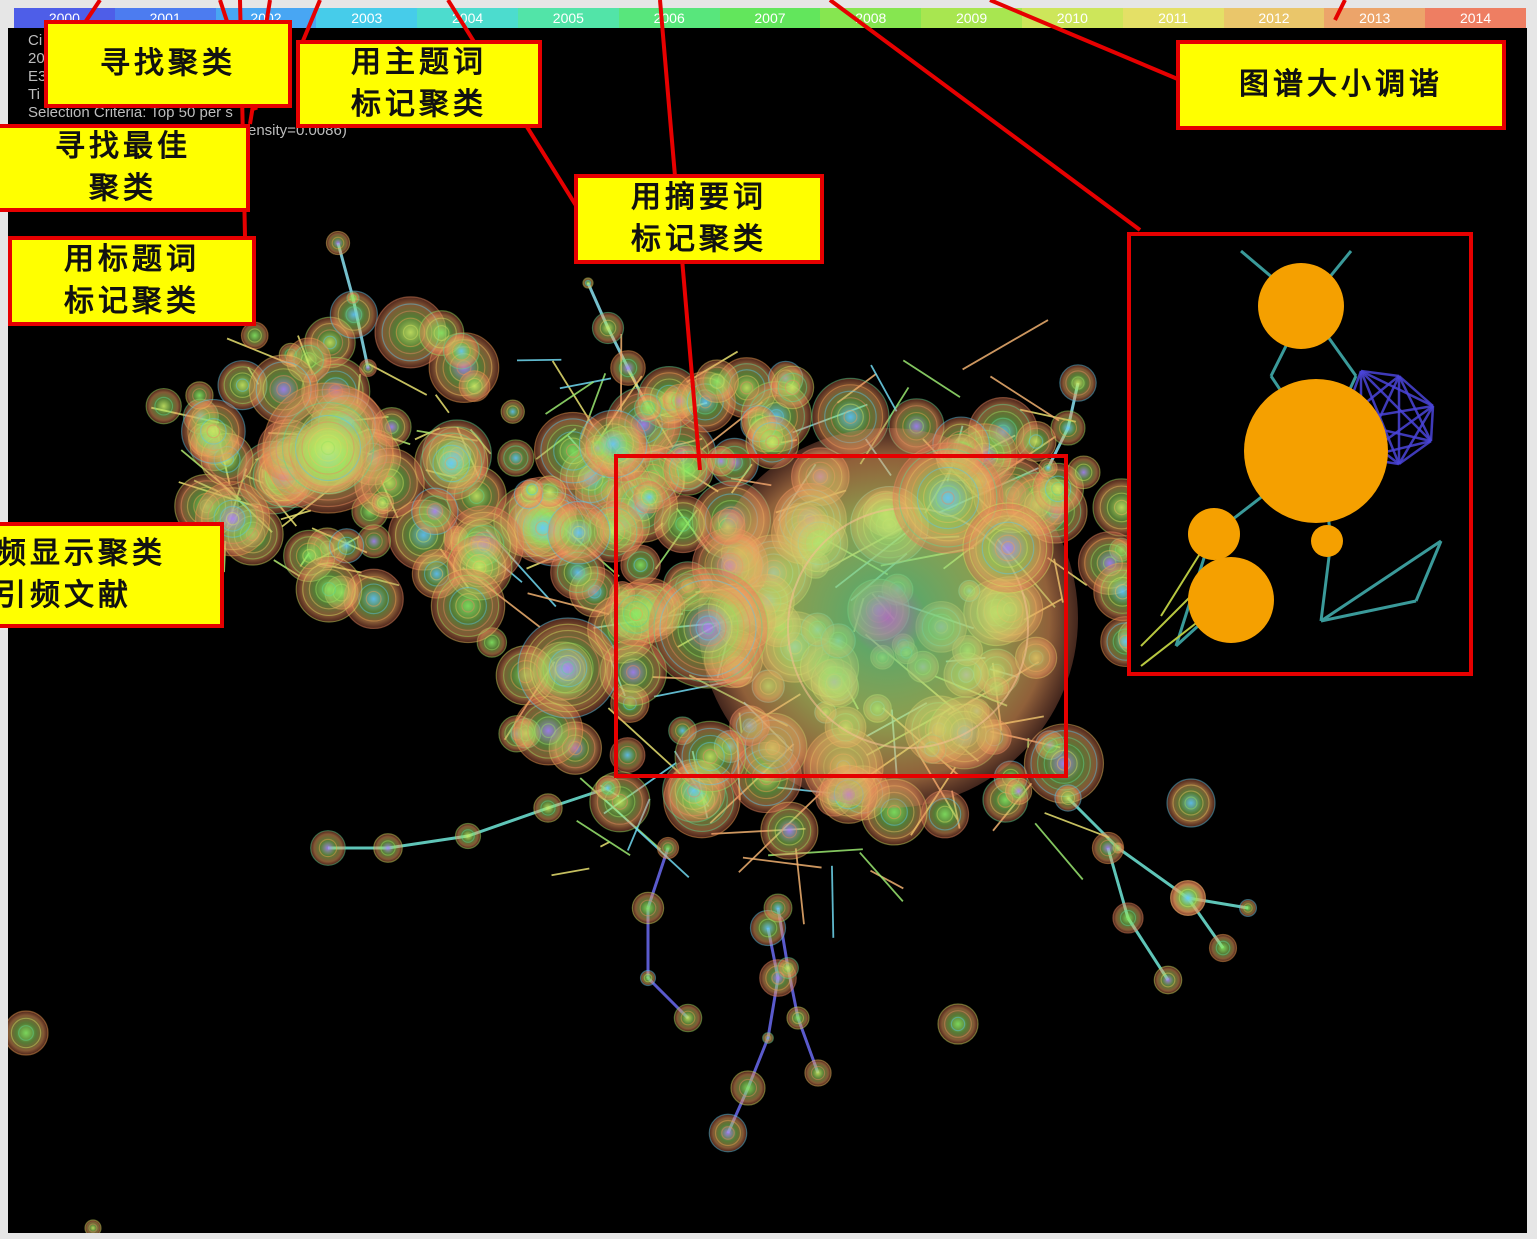 The width and height of the screenshot is (1537, 1239). Describe the element at coordinates (971, 18) in the screenshot. I see `timeline-year-2009: 2009` at that location.